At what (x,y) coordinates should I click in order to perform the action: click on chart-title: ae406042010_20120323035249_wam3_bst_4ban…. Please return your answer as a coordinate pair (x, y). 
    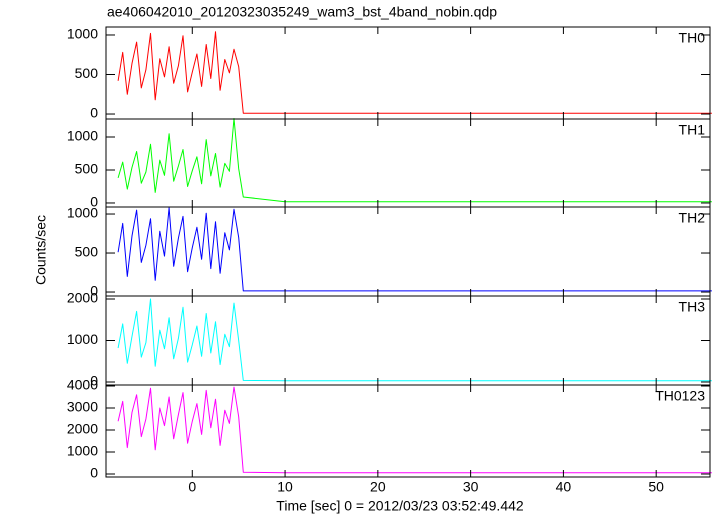
    Looking at the image, I should click on (302, 12).